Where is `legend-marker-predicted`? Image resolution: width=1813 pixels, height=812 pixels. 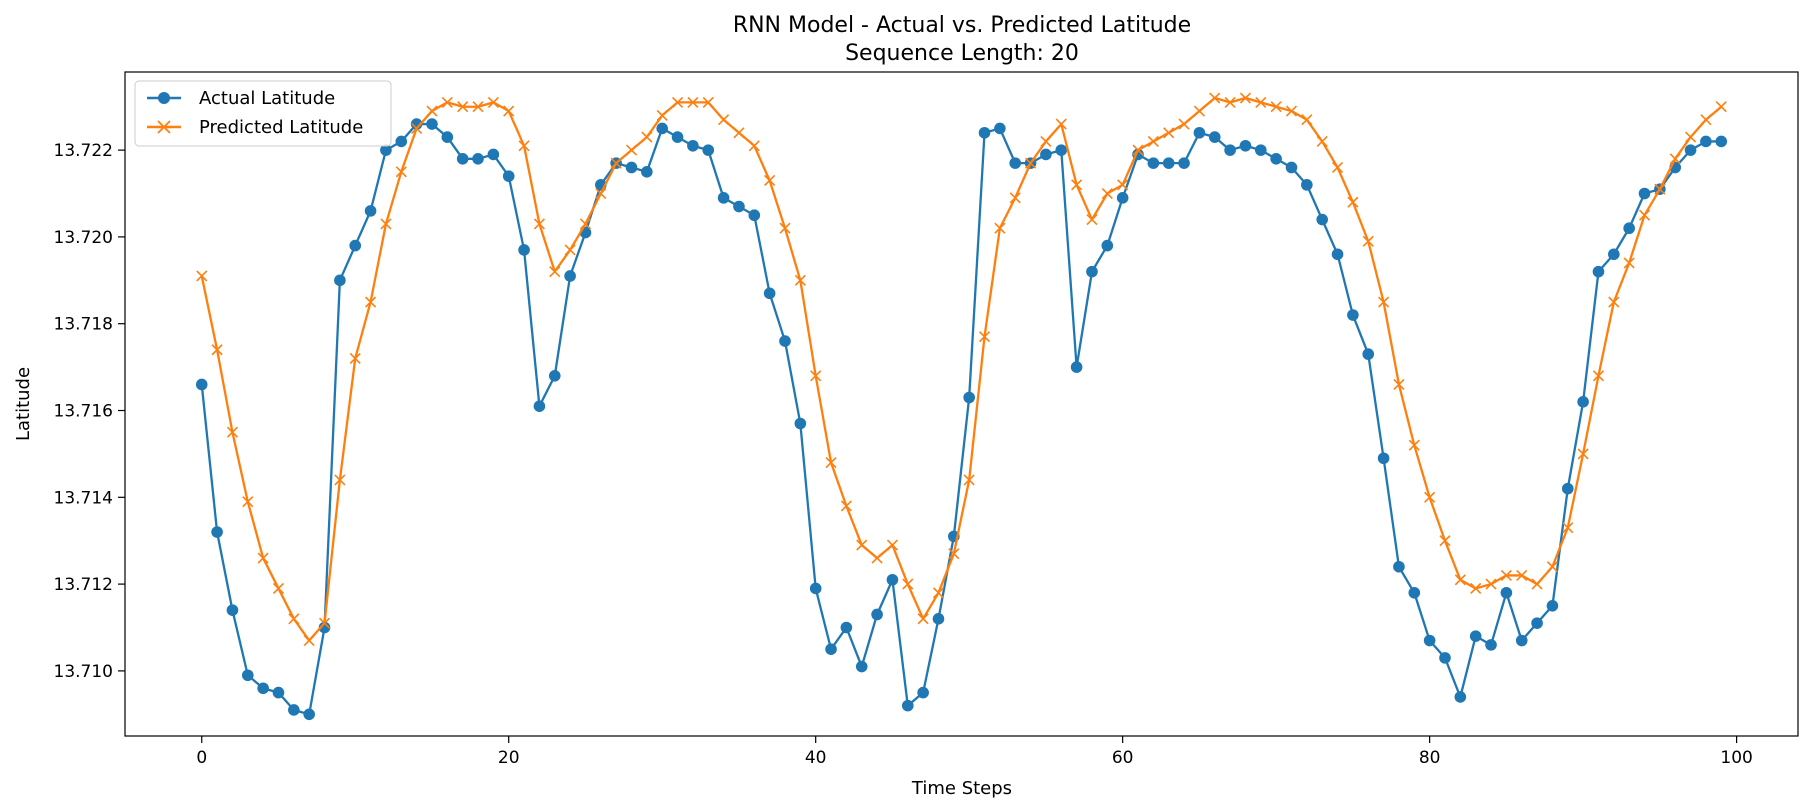 legend-marker-predicted is located at coordinates (164, 127).